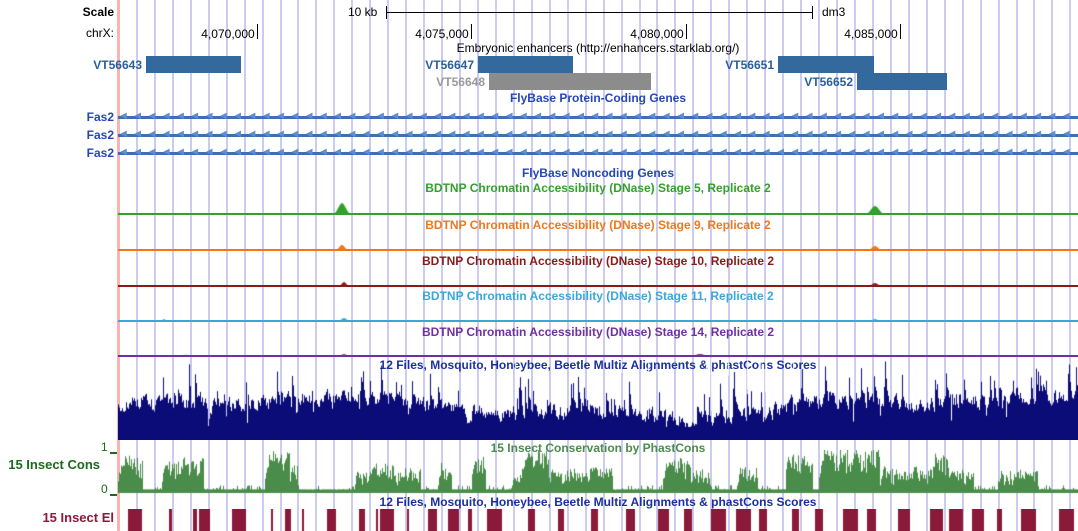  What do you see at coordinates (598, 520) in the screenshot?
I see `insect-elements-plot` at bounding box center [598, 520].